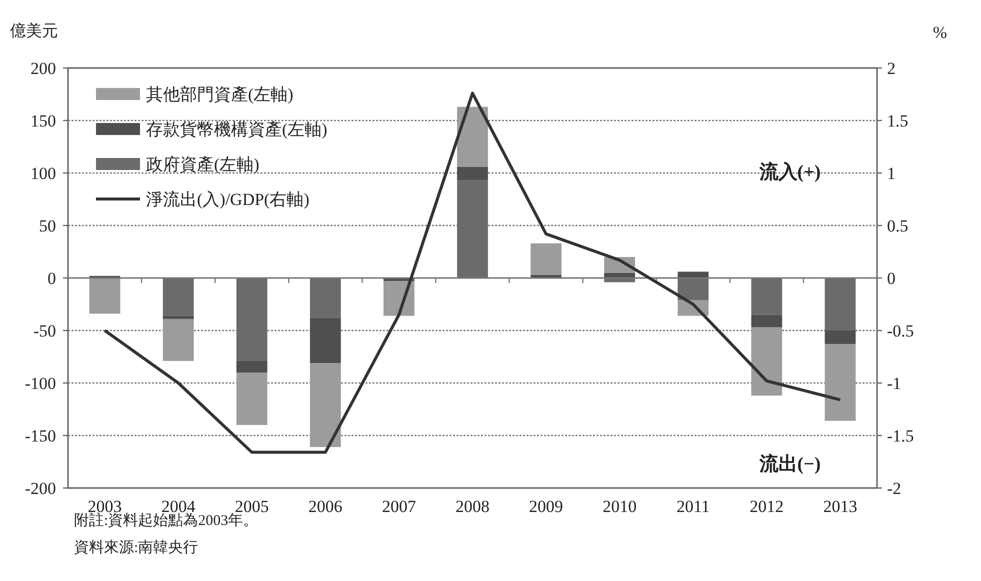  I want to click on annotation: 流出(−), so click(789, 464).